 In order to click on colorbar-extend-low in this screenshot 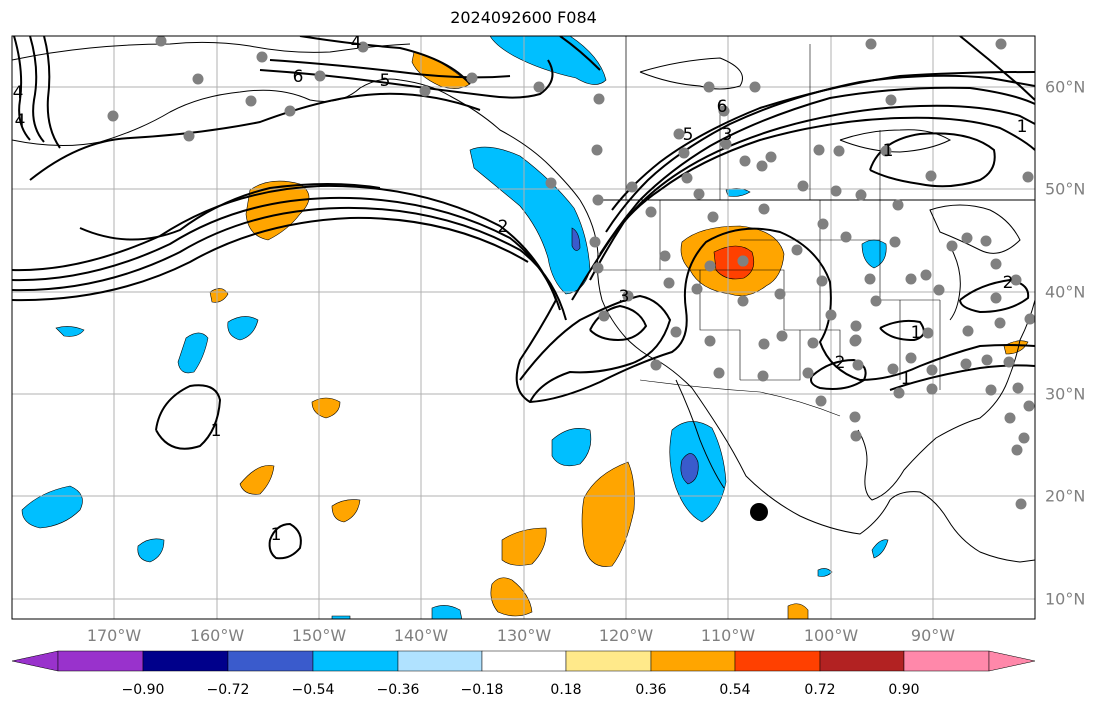, I will do `click(35, 661)`.